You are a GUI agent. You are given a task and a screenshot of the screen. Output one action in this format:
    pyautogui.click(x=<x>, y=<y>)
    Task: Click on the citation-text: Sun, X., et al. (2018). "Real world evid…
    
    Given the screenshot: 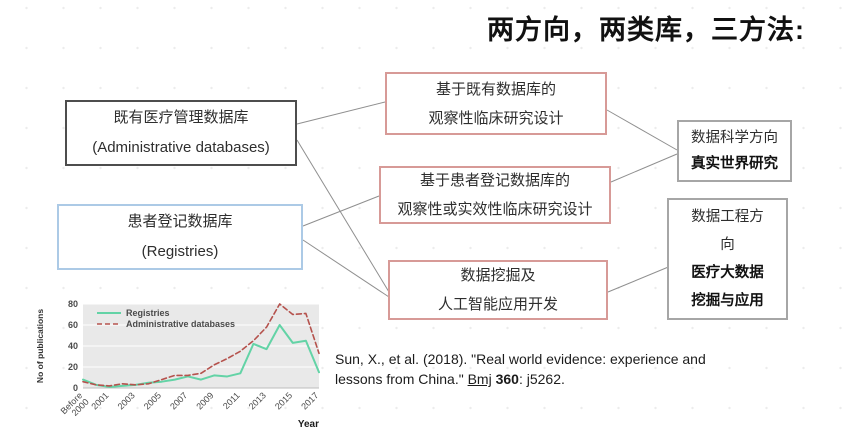 What is the action you would take?
    pyautogui.click(x=520, y=369)
    